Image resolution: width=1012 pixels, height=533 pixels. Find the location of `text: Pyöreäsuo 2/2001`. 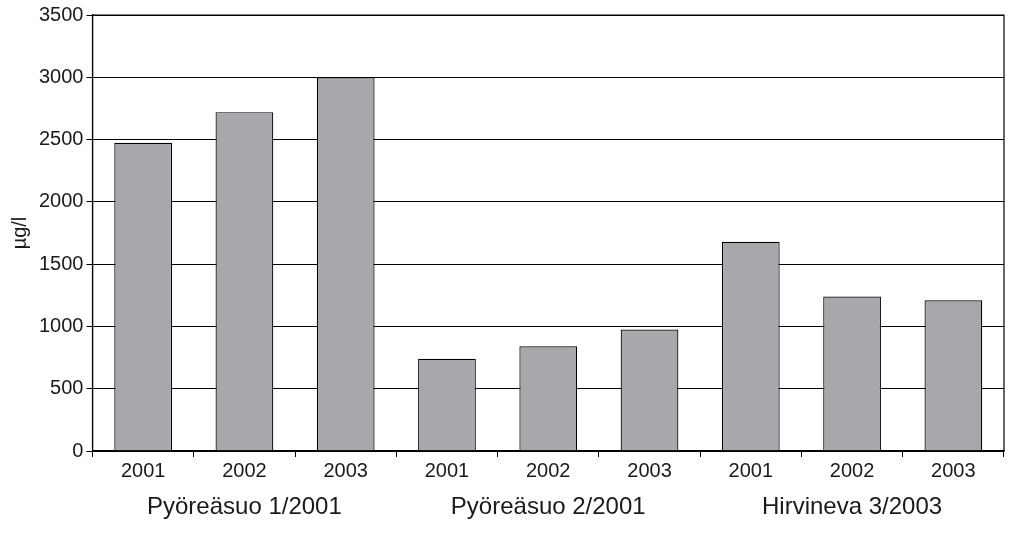

text: Pyöreäsuo 2/2001 is located at coordinates (548, 505).